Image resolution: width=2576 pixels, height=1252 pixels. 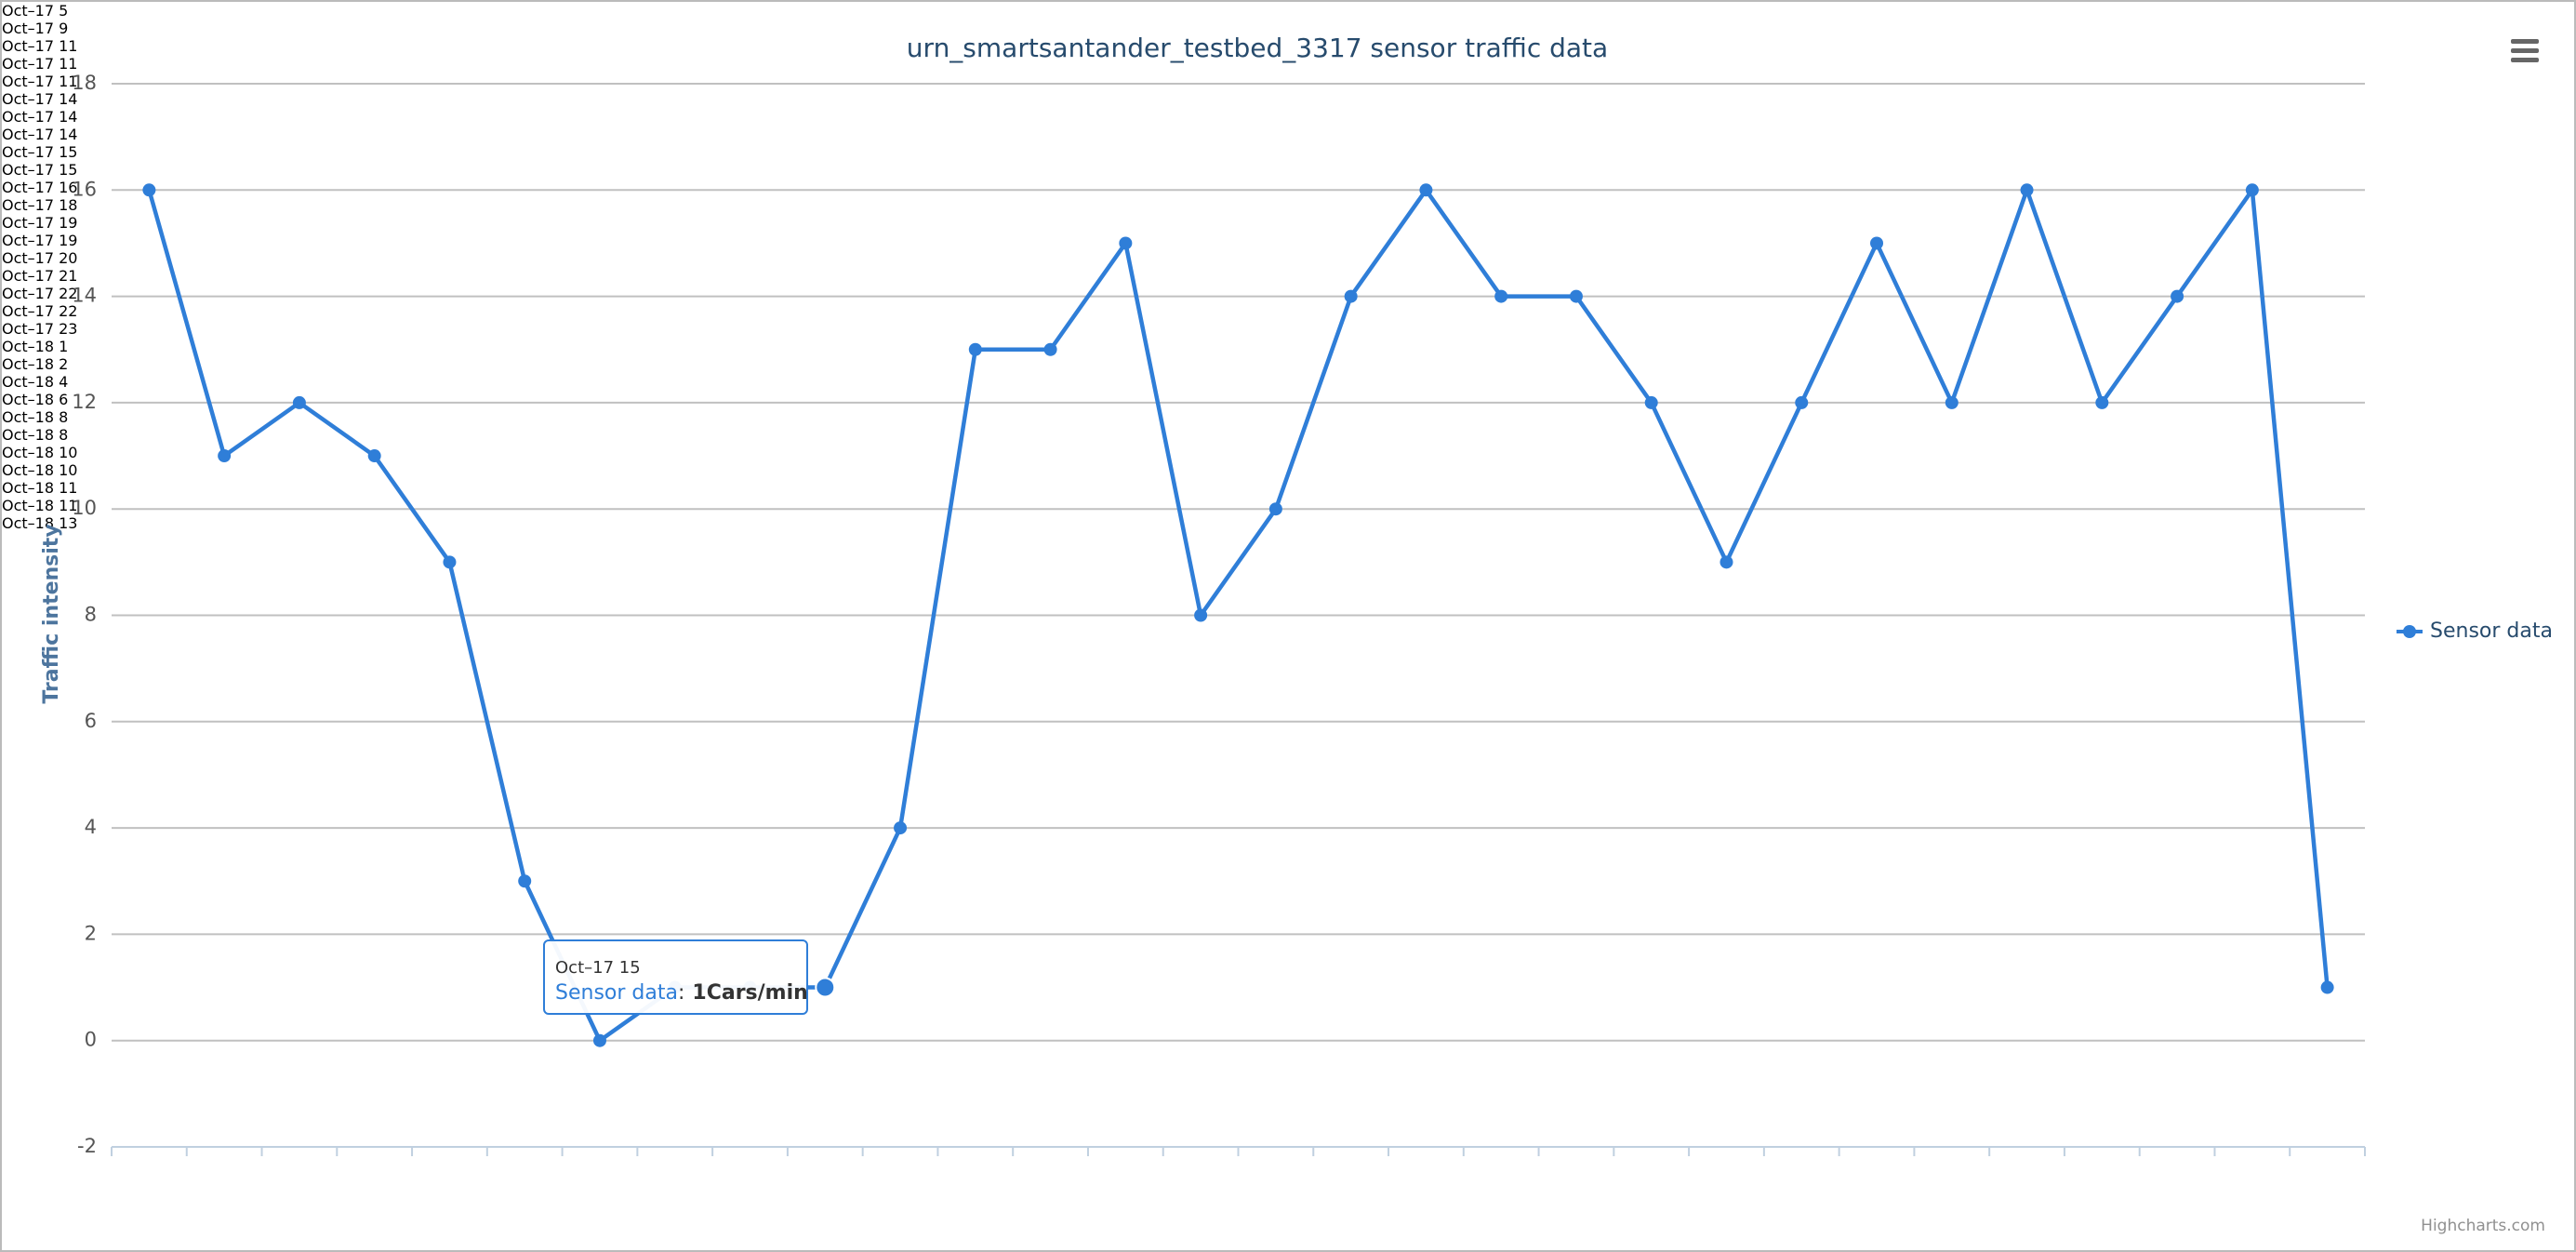 I want to click on y-tick-label: 14, so click(x=84, y=296).